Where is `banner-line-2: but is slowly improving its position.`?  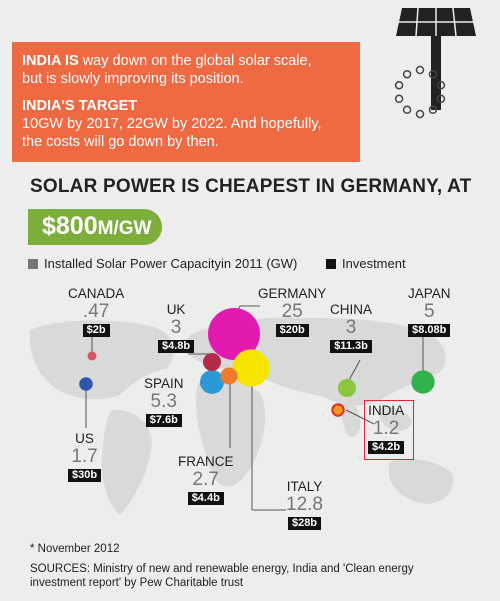 banner-line-2: but is slowly improving its position. is located at coordinates (133, 79).